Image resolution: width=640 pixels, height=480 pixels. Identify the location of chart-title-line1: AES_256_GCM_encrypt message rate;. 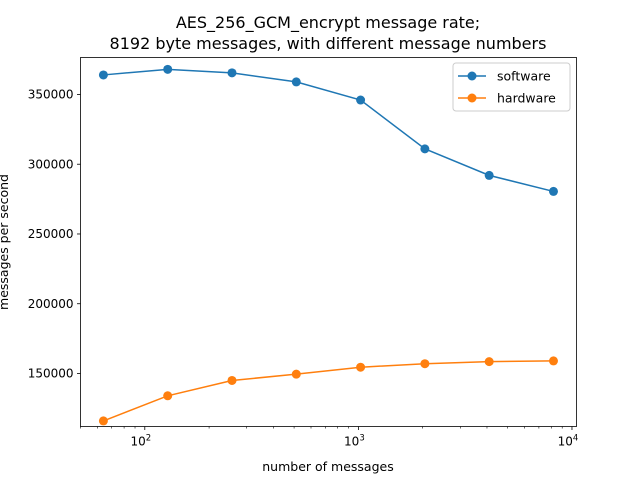
(328, 23).